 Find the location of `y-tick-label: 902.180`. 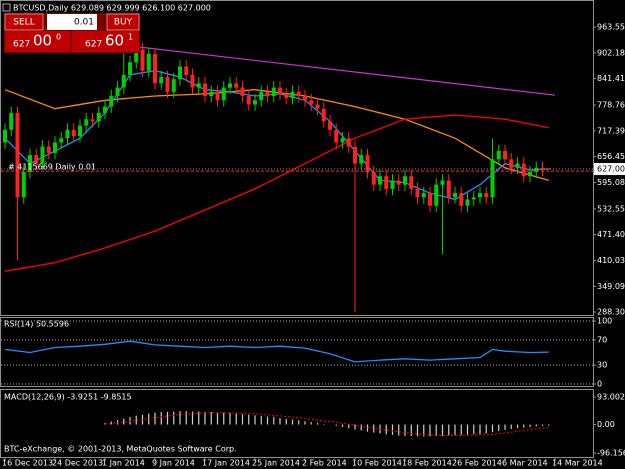

y-tick-label: 902.180 is located at coordinates (611, 52).